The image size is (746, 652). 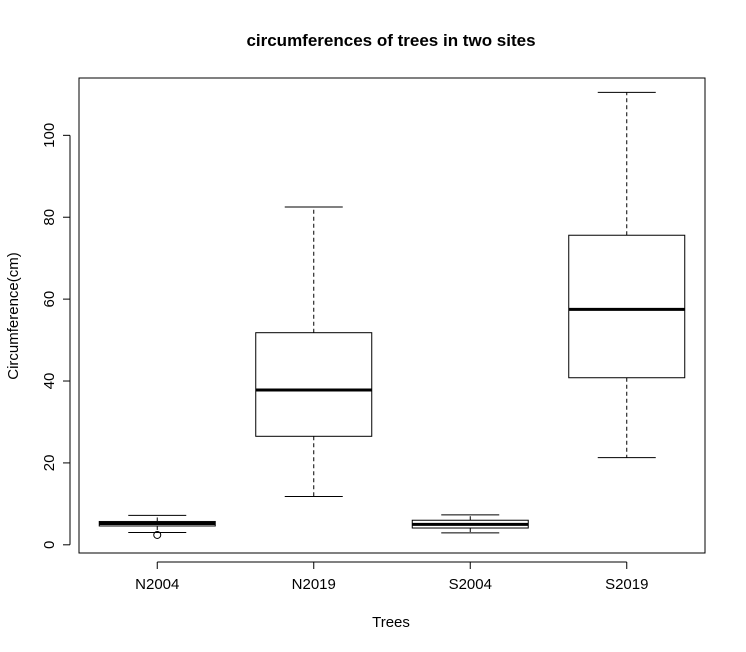 What do you see at coordinates (314, 584) in the screenshot?
I see `x-tick-label-N2019: N2019` at bounding box center [314, 584].